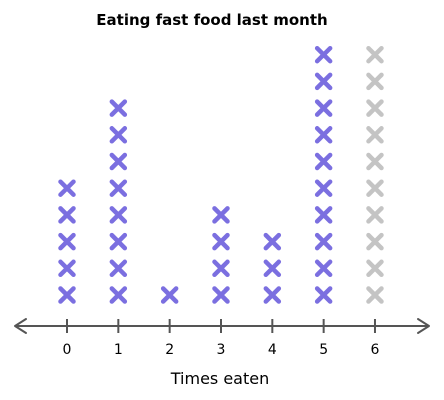 The height and width of the screenshot is (400, 444). What do you see at coordinates (221, 326) in the screenshot?
I see `x-axis-ticks` at bounding box center [221, 326].